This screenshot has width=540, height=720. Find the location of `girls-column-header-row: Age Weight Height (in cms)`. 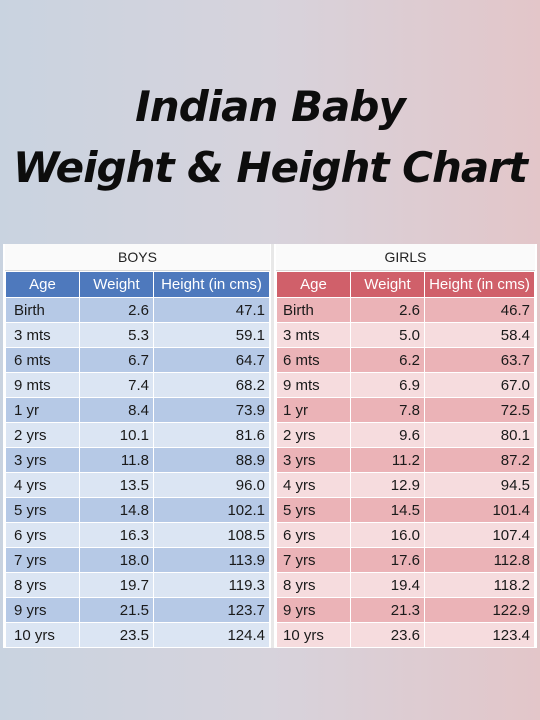

girls-column-header-row: Age Weight Height (in cms) is located at coordinates (405, 284).